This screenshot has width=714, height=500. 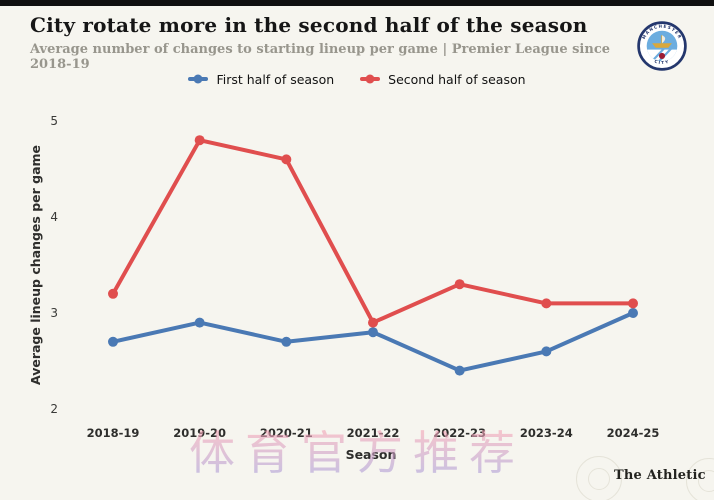 What do you see at coordinates (54, 313) in the screenshot?
I see `y-tick-label: 3` at bounding box center [54, 313].